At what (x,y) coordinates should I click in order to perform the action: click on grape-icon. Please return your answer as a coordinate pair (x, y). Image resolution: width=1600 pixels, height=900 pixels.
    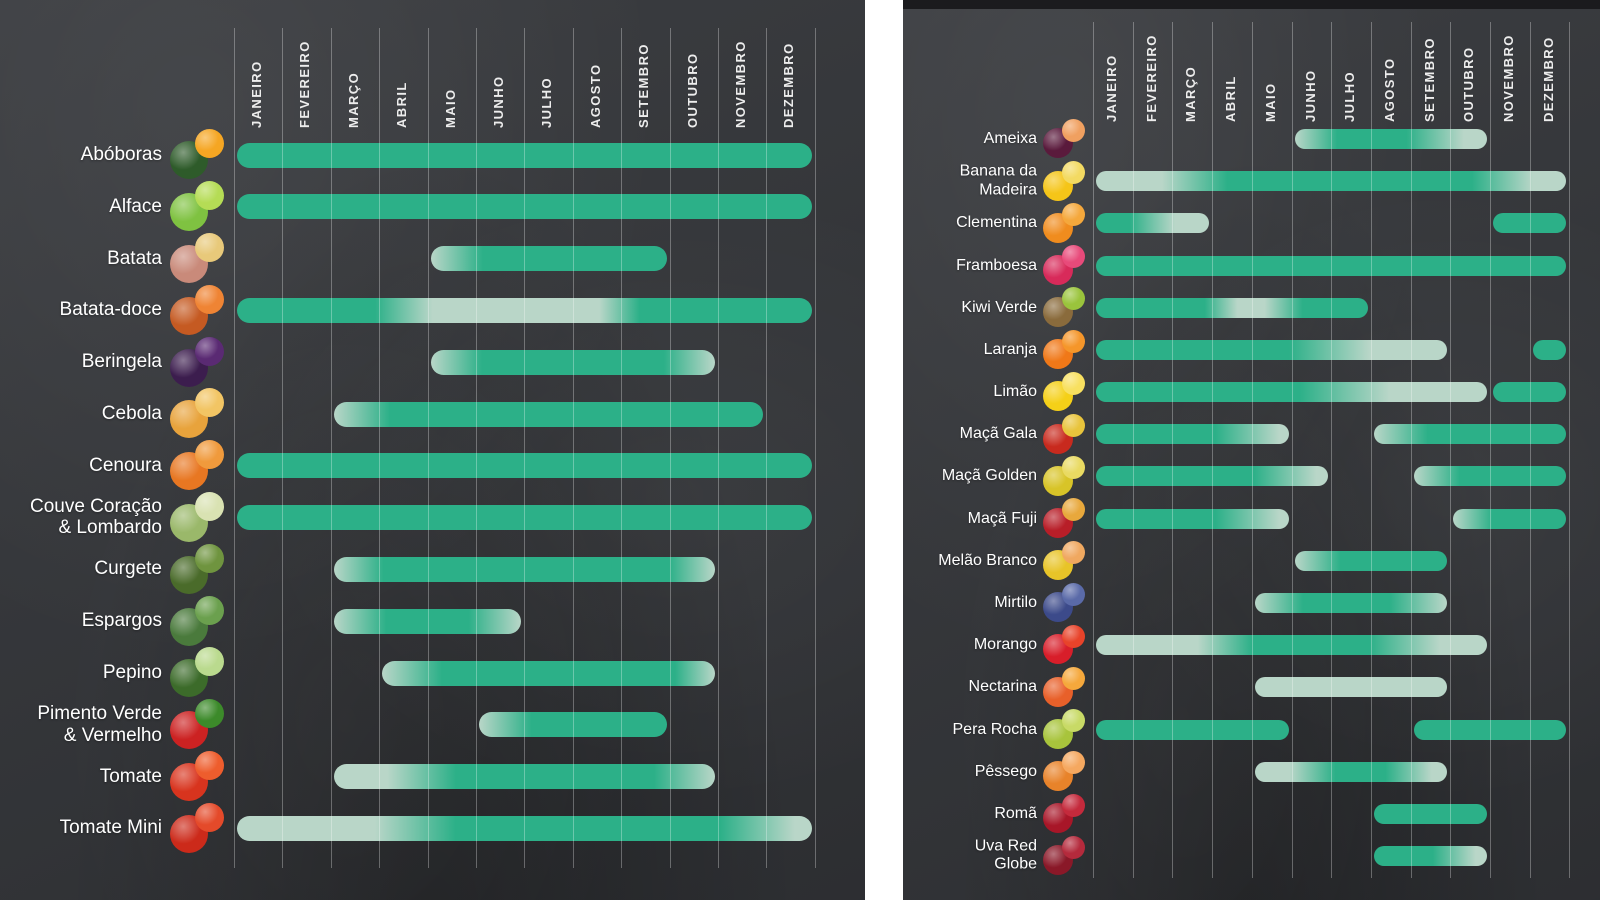
    Looking at the image, I should click on (1064, 856).